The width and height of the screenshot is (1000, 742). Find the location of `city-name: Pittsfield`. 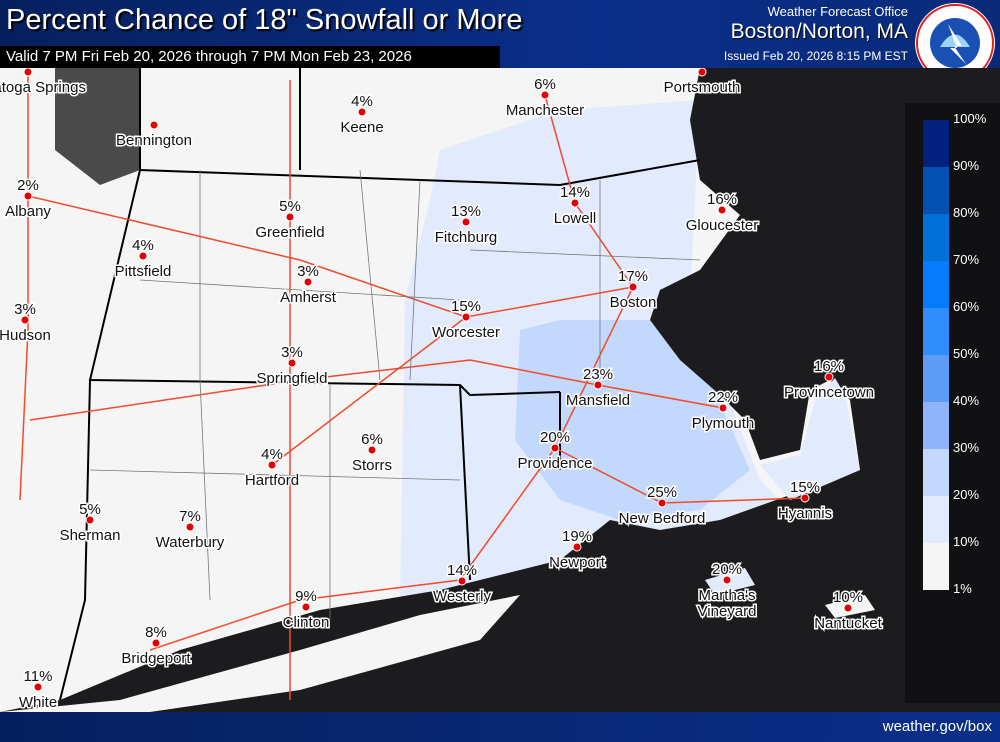

city-name: Pittsfield is located at coordinates (143, 271).